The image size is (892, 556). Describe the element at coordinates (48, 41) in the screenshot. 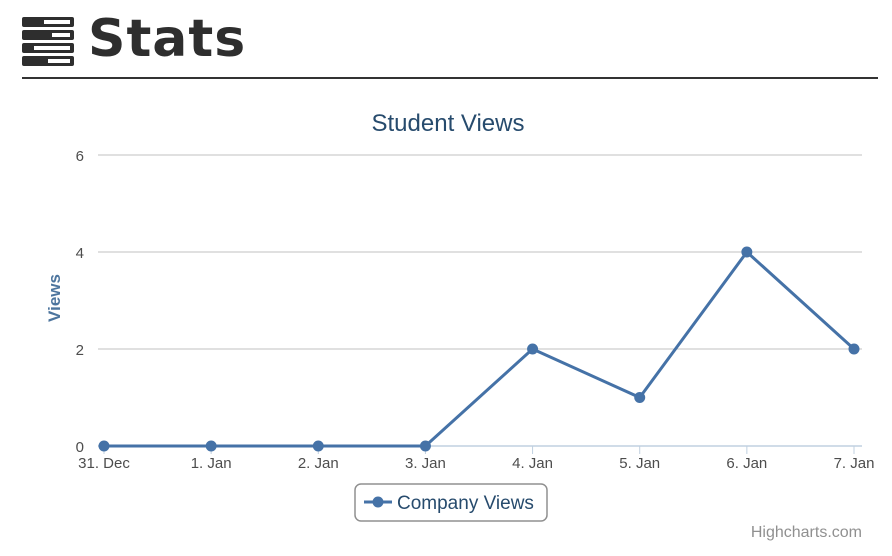

I see `stats-menu-icon` at that location.